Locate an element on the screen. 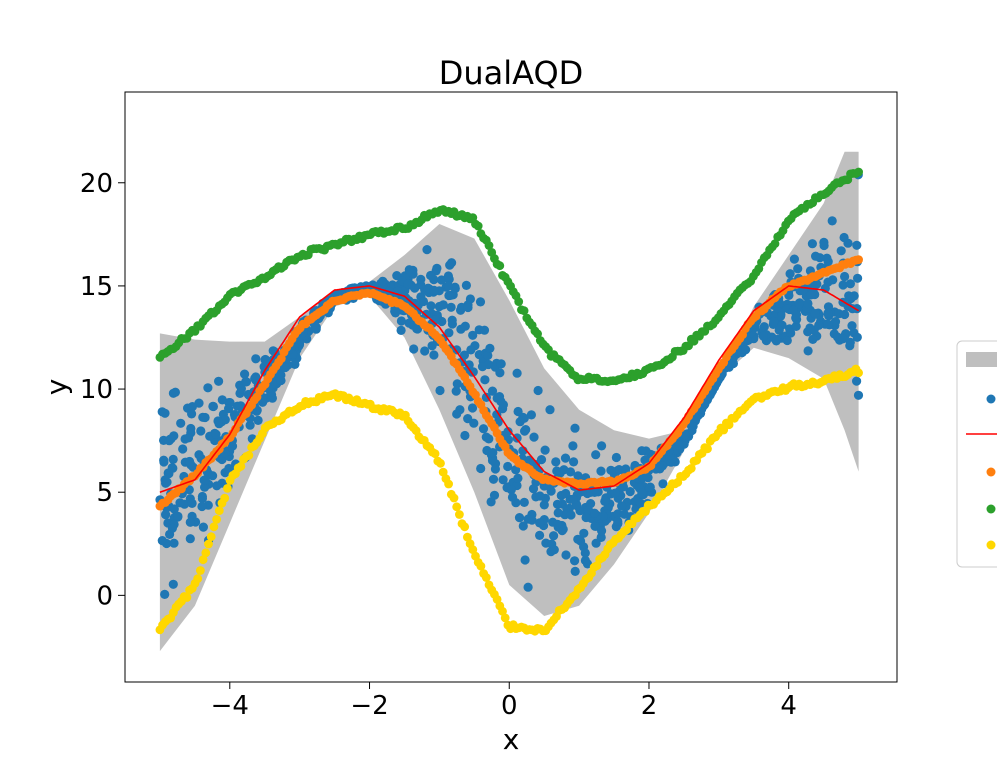  x-tick-label: −2 is located at coordinates (369, 706).